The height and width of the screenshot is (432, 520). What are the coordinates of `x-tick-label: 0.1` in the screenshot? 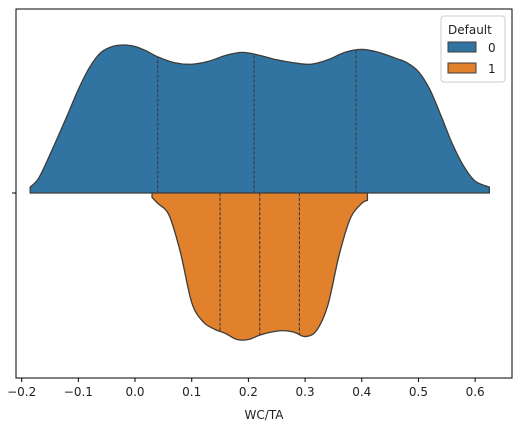 It's located at (191, 392).